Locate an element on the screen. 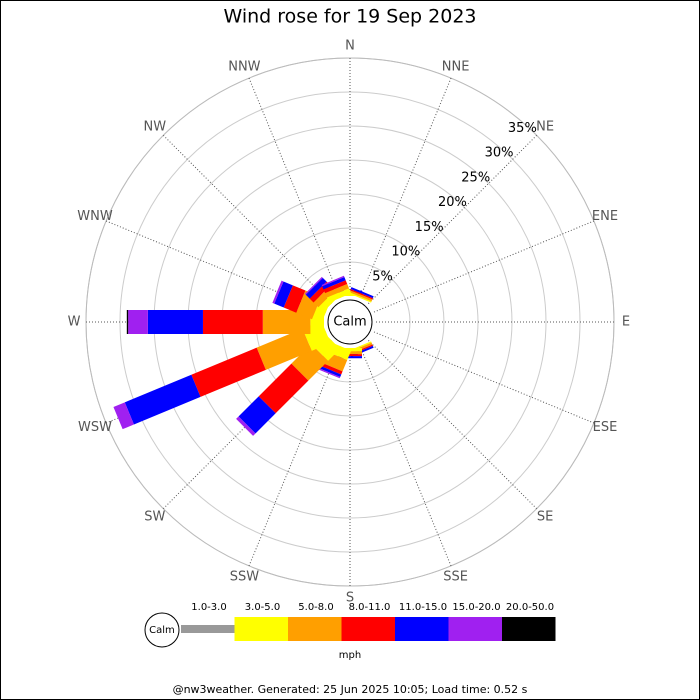 The image size is (700, 700). direction-label: ENE is located at coordinates (605, 216).